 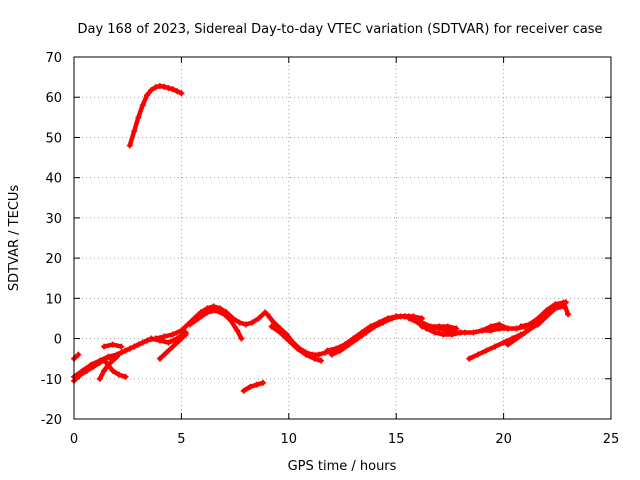 What do you see at coordinates (58, 340) in the screenshot?
I see `y-tick-label: 0` at bounding box center [58, 340].